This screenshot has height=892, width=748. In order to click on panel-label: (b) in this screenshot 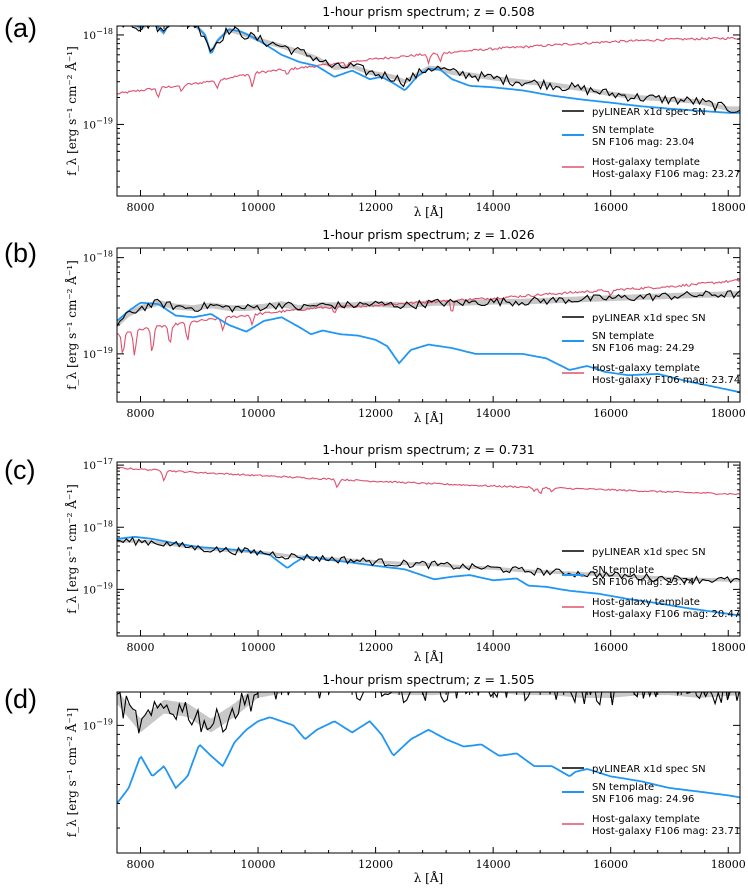, I will do `click(20, 253)`.